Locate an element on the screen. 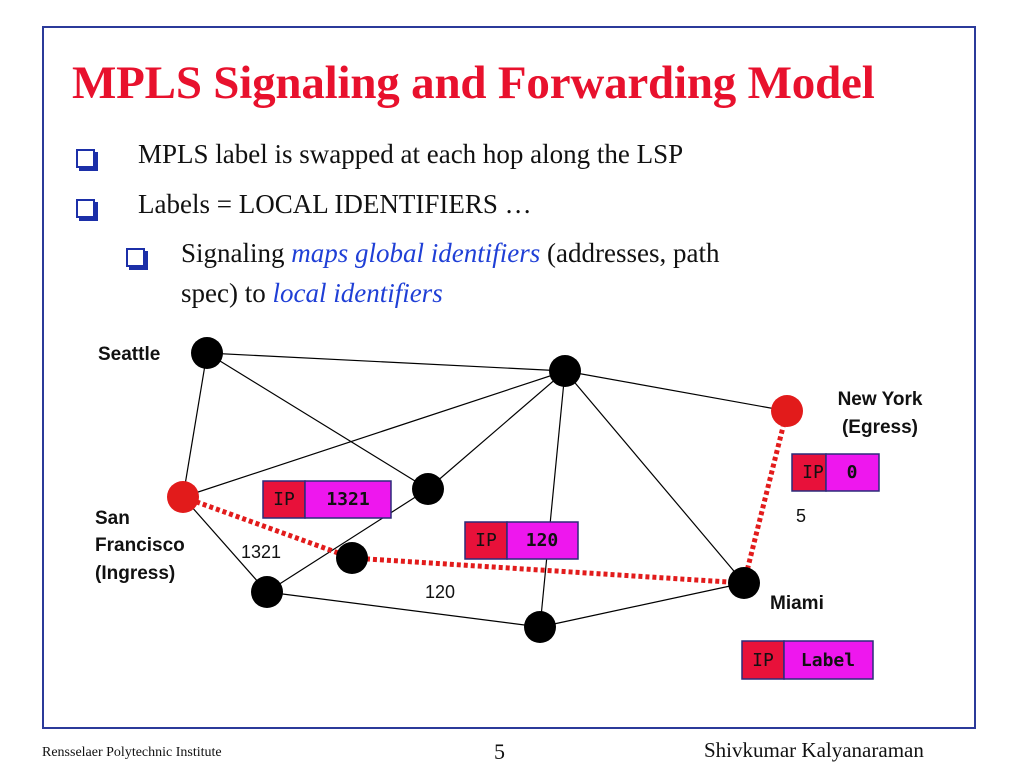 This screenshot has height=768, width=1024. sub-bullet-line-2: spec) to local identifiers is located at coordinates (312, 293).